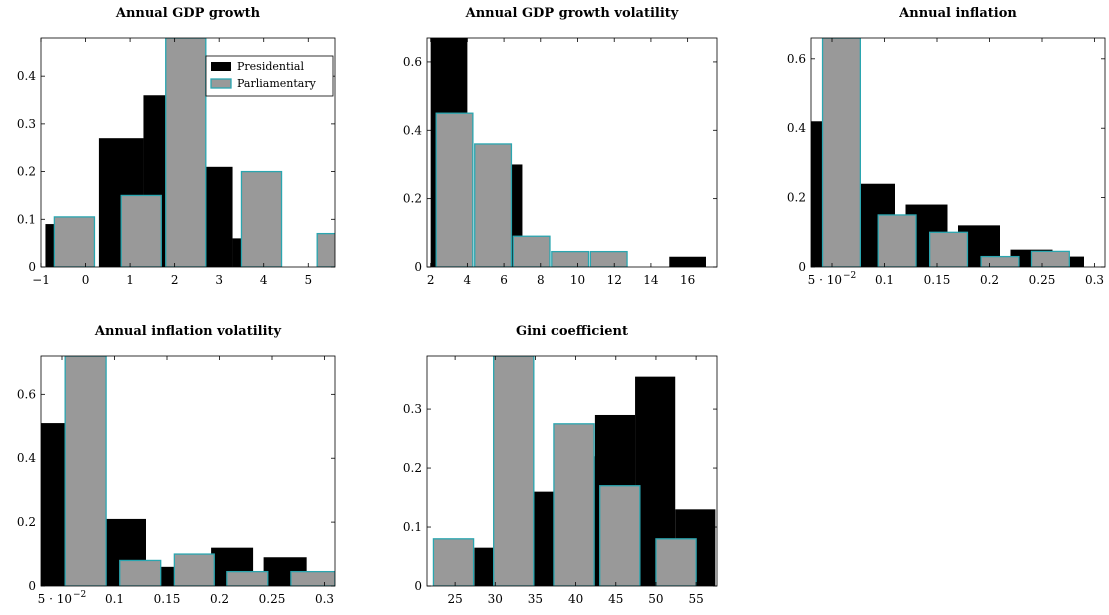 This screenshot has height=615, width=1109. Describe the element at coordinates (188, 13) in the screenshot. I see `chart-title: Annual GDP growth` at that location.